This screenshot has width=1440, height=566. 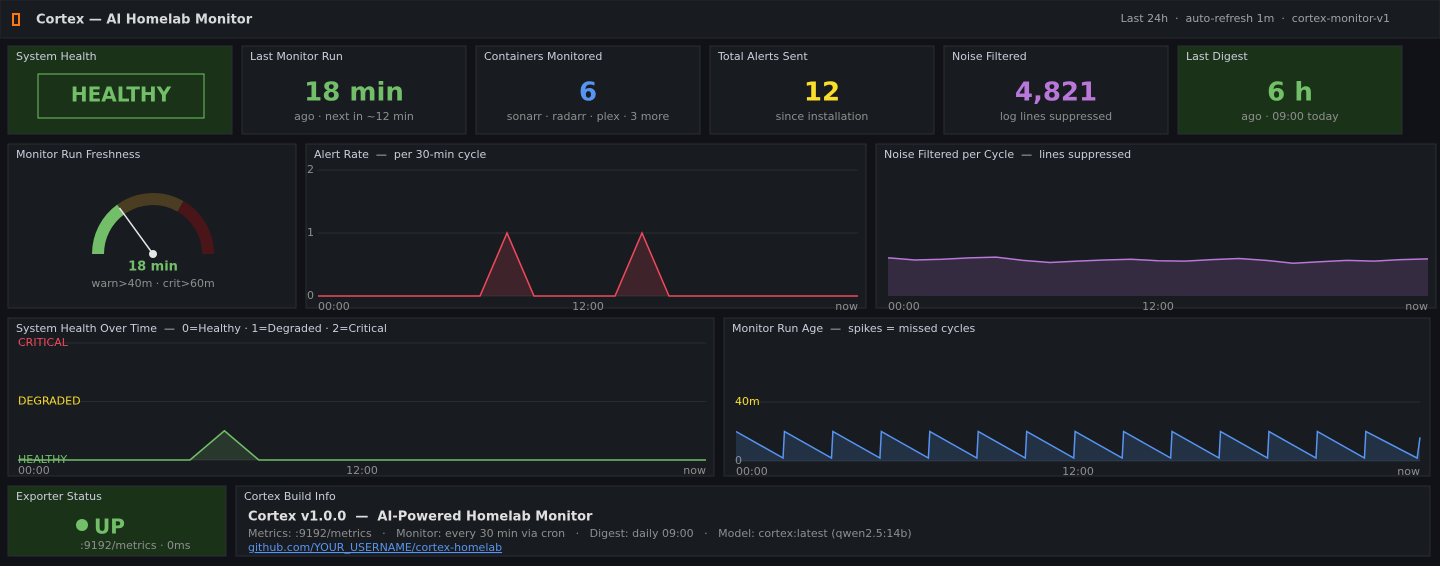 What do you see at coordinates (747, 401) in the screenshot?
I see `y-tick-label: 40m` at bounding box center [747, 401].